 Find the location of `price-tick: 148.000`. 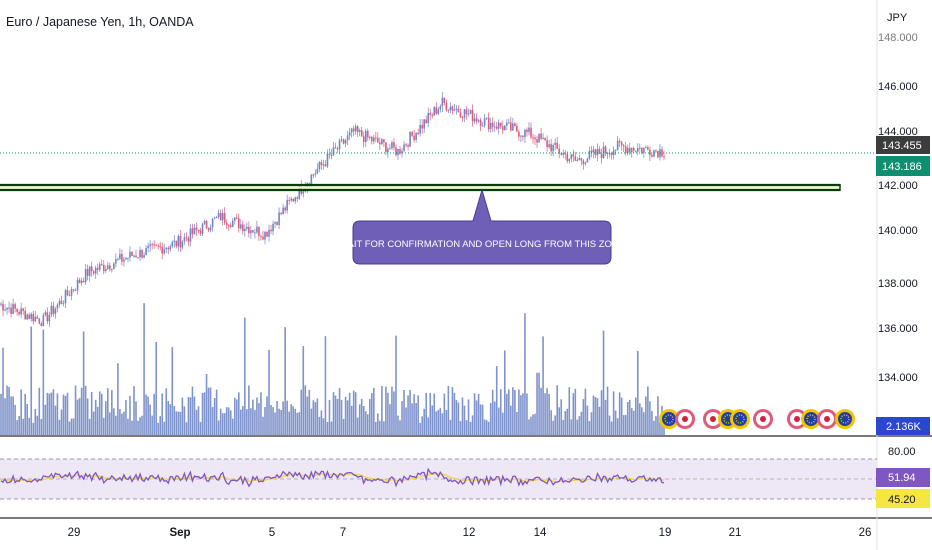

price-tick: 148.000 is located at coordinates (898, 38).